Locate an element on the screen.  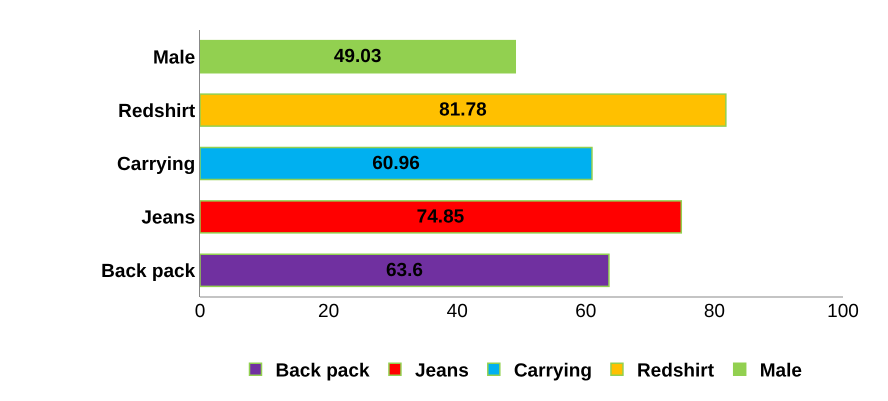
x-tick-label: 80 is located at coordinates (714, 311).